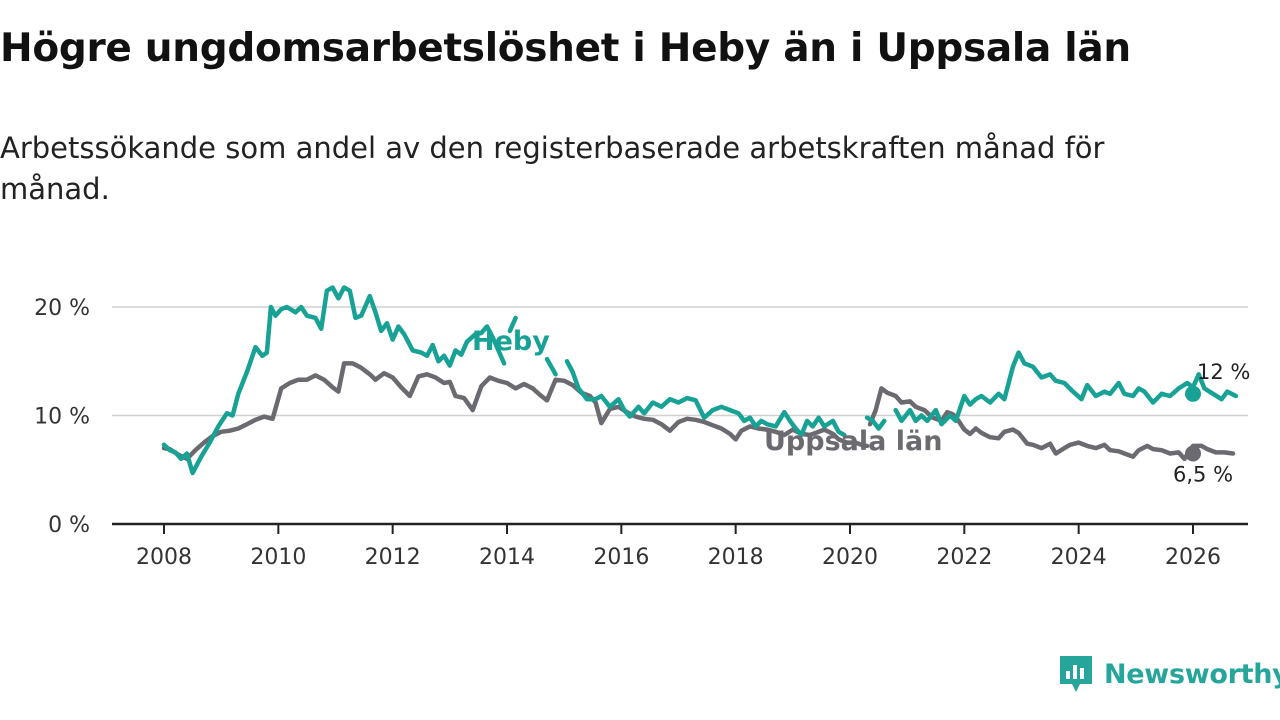 This screenshot has height=720, width=1280. Describe the element at coordinates (1193, 393) in the screenshot. I see `end-marker-heby` at that location.